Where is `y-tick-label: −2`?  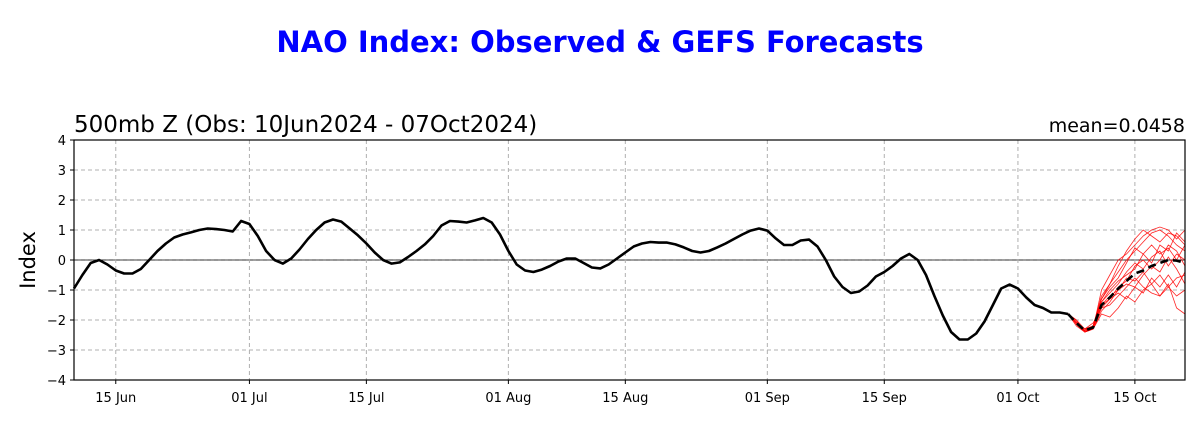 y-tick-label: −2 is located at coordinates (56, 321).